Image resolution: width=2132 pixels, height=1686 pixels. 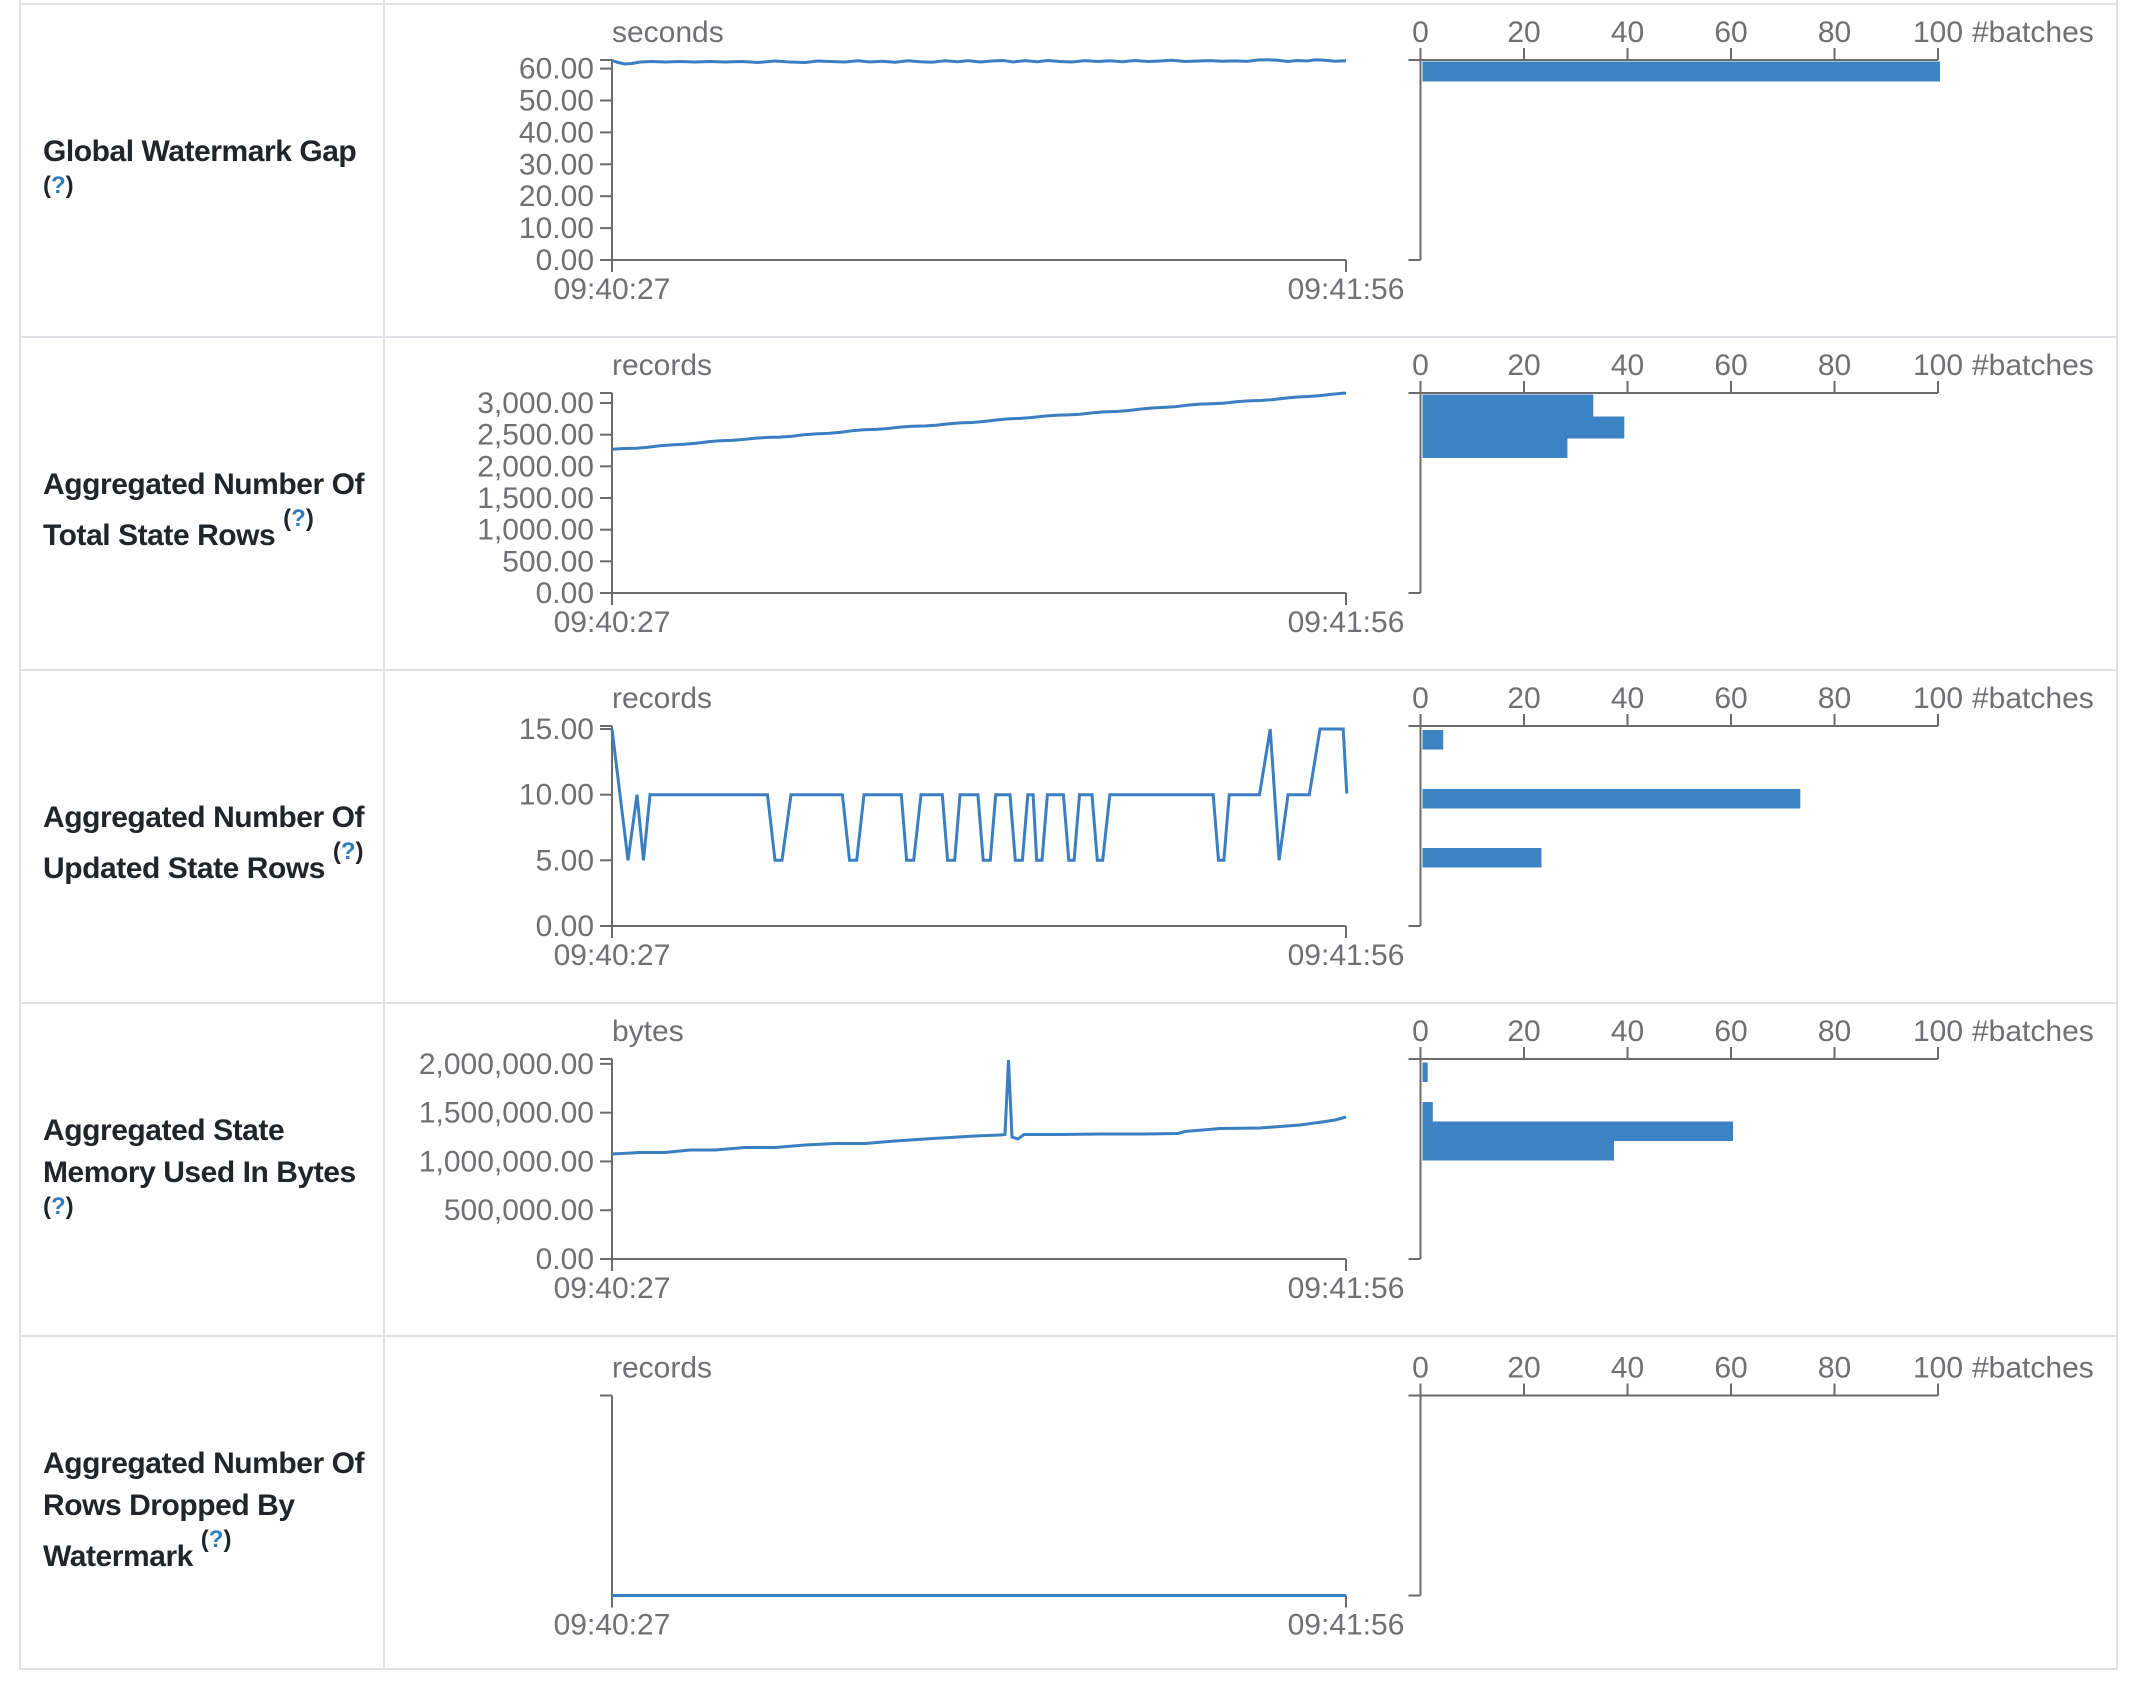 What do you see at coordinates (506, 1113) in the screenshot?
I see `svg-text: 1,500,000.00` at bounding box center [506, 1113].